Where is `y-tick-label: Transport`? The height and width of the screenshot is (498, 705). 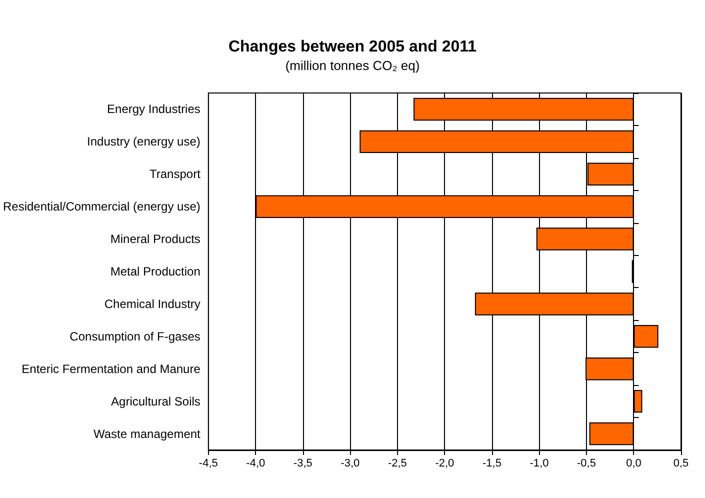 y-tick-label: Transport is located at coordinates (176, 174).